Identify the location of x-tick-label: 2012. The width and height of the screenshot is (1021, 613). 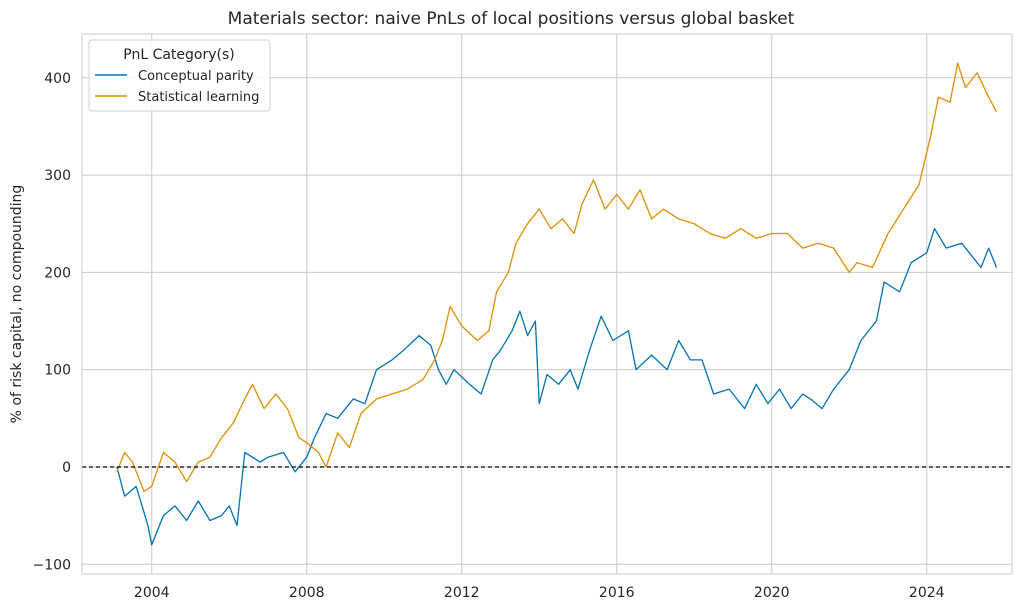
(462, 593).